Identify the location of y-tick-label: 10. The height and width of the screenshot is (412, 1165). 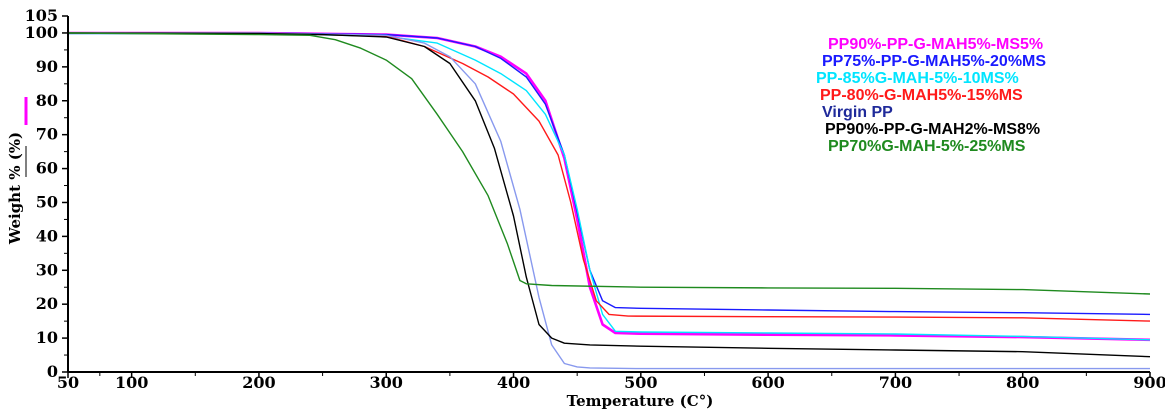
(47, 337).